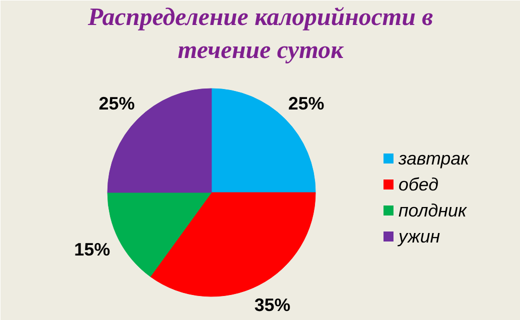  I want to click on legend-label: ужин, so click(418, 236).